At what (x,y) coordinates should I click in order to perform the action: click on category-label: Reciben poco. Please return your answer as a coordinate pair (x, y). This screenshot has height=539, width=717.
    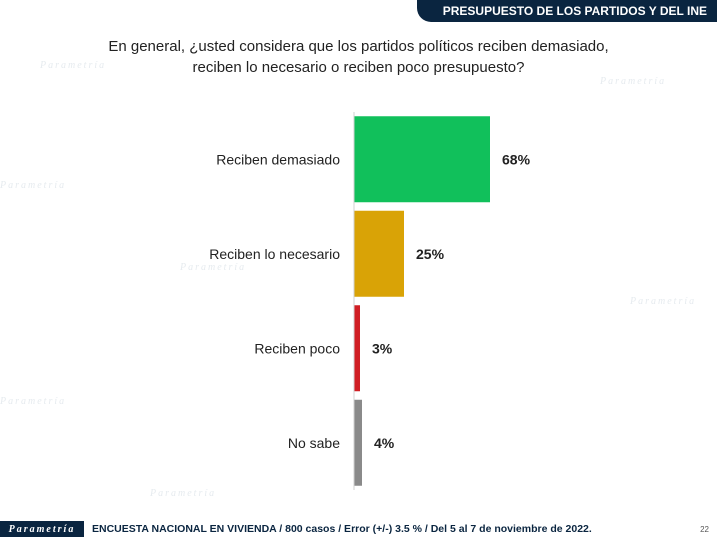
    Looking at the image, I should click on (297, 348).